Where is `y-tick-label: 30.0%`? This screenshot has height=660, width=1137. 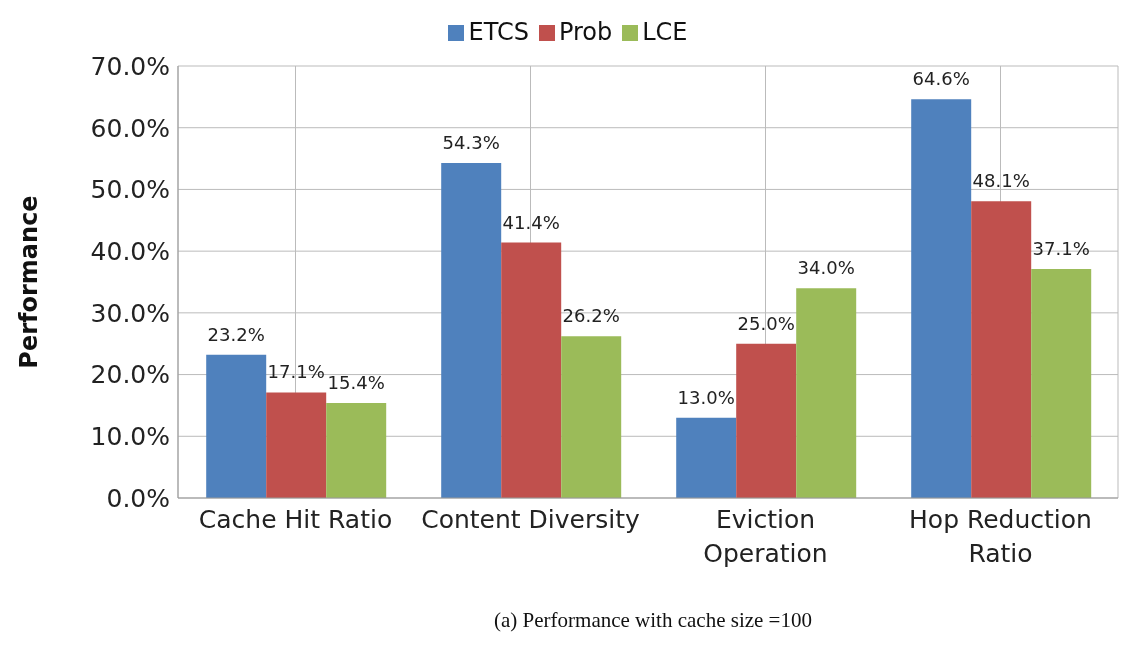 y-tick-label: 30.0% is located at coordinates (130, 313).